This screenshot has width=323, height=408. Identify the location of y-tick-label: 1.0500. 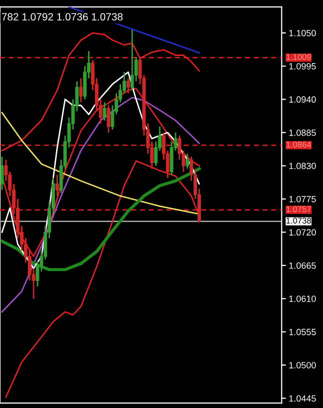
(302, 365).